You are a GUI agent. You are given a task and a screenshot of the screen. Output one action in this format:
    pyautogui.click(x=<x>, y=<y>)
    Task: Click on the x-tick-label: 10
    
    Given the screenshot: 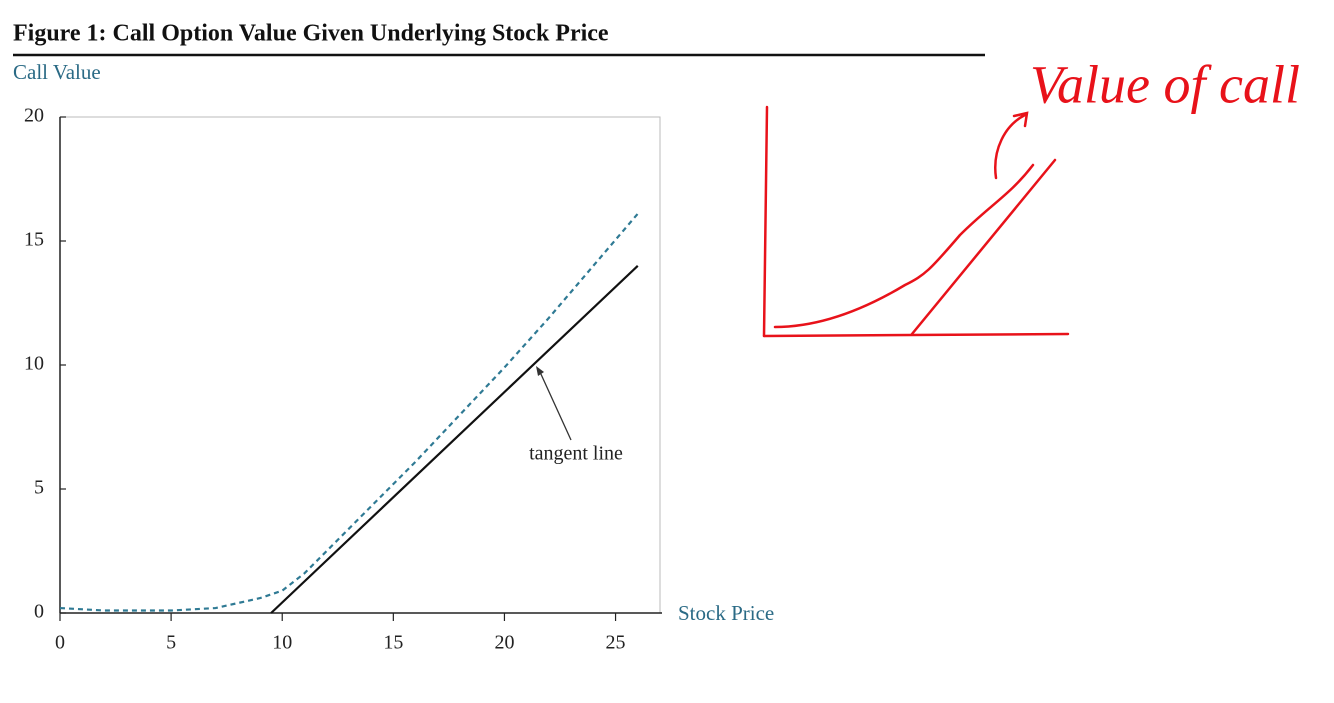 What is the action you would take?
    pyautogui.click(x=282, y=643)
    